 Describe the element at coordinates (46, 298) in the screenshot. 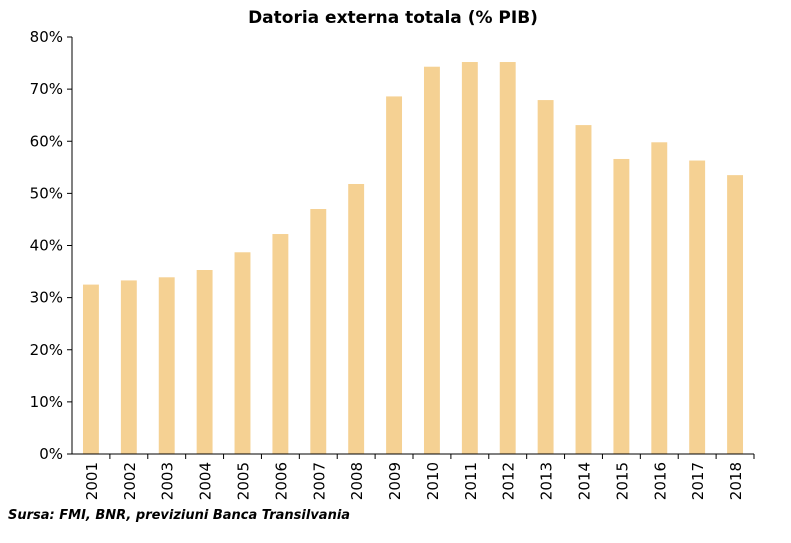

I see `y-tick-label: 30%` at that location.